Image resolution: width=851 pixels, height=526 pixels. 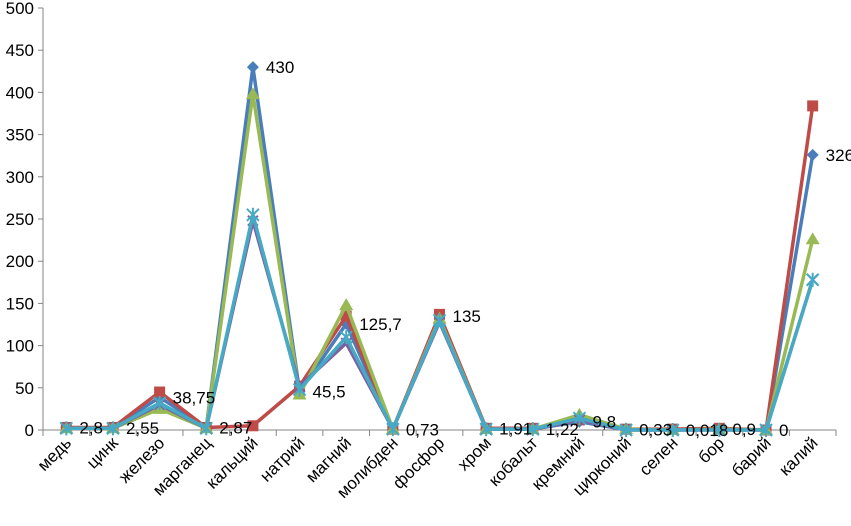 What do you see at coordinates (515, 428) in the screenshot?
I see `data-label: 1,91` at bounding box center [515, 428].